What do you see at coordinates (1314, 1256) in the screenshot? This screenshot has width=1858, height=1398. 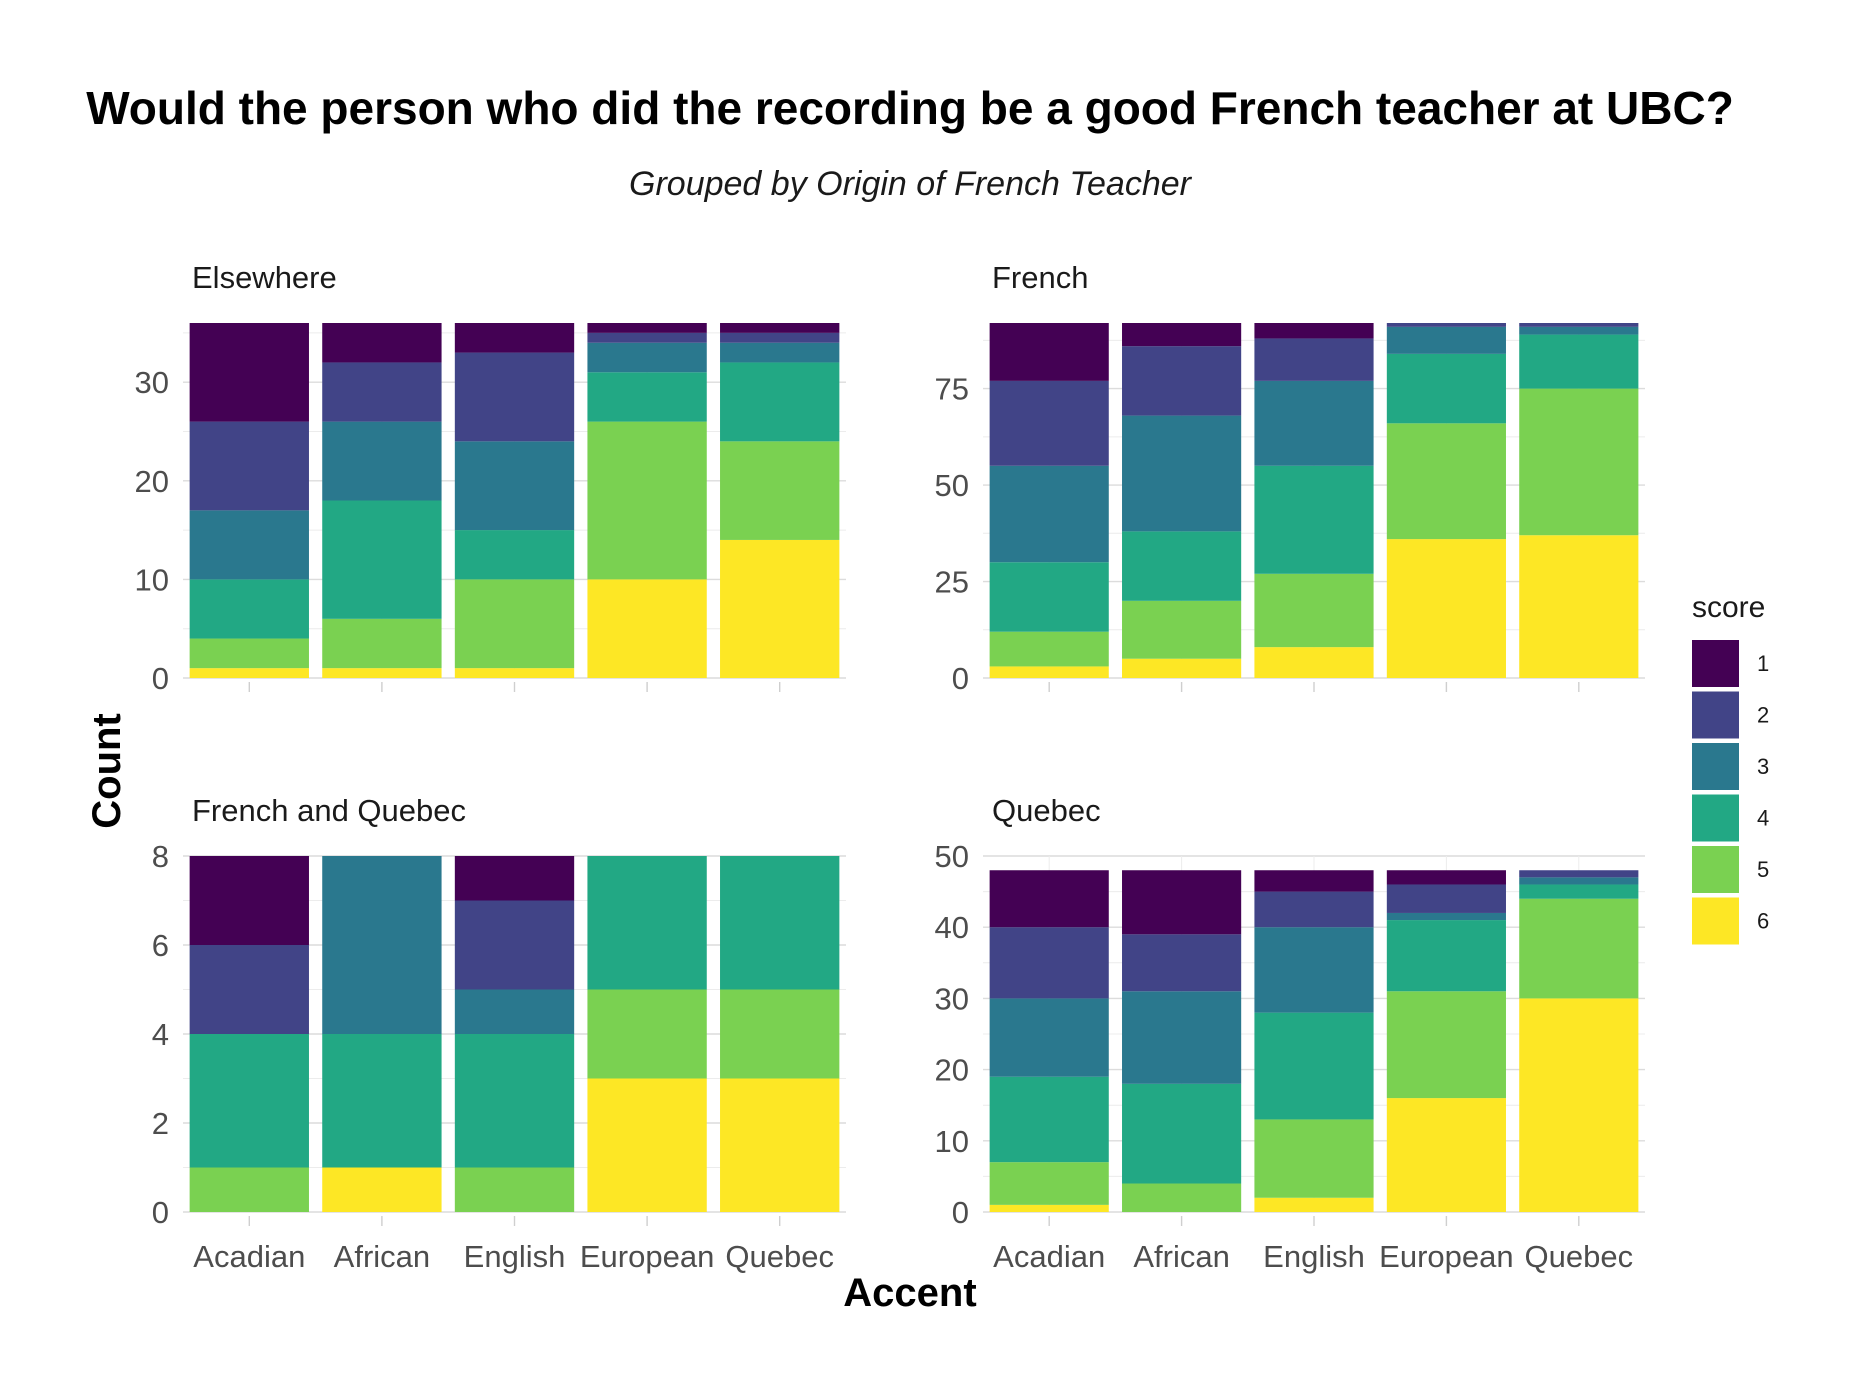 I see `x-tick-label: English` at bounding box center [1314, 1256].